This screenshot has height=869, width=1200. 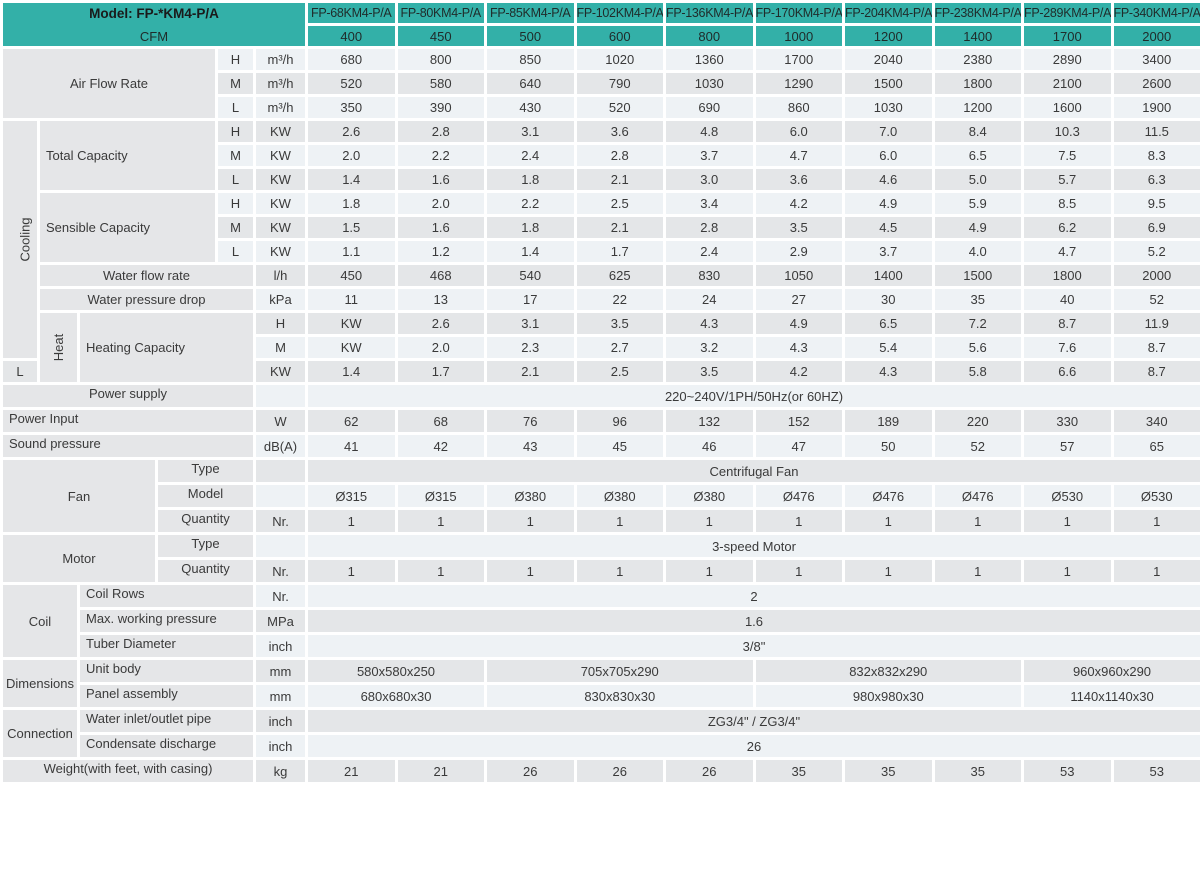 What do you see at coordinates (1155, 107) in the screenshot?
I see `value-cell: 1900` at bounding box center [1155, 107].